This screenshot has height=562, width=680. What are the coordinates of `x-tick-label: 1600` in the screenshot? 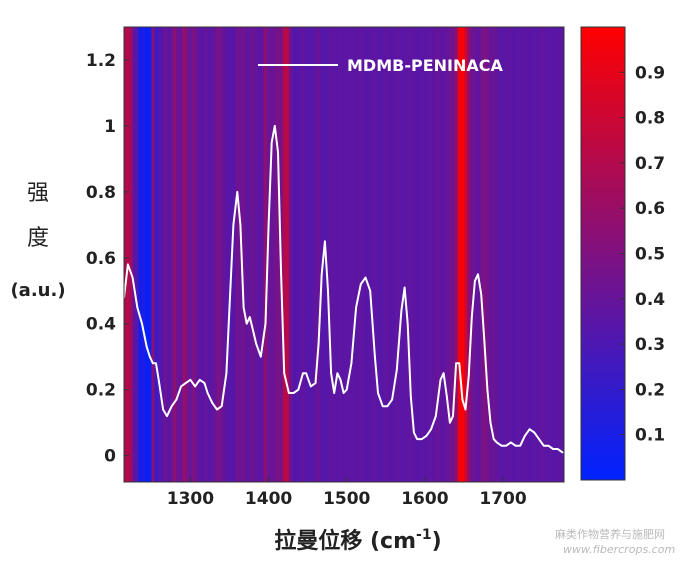 It's located at (424, 499).